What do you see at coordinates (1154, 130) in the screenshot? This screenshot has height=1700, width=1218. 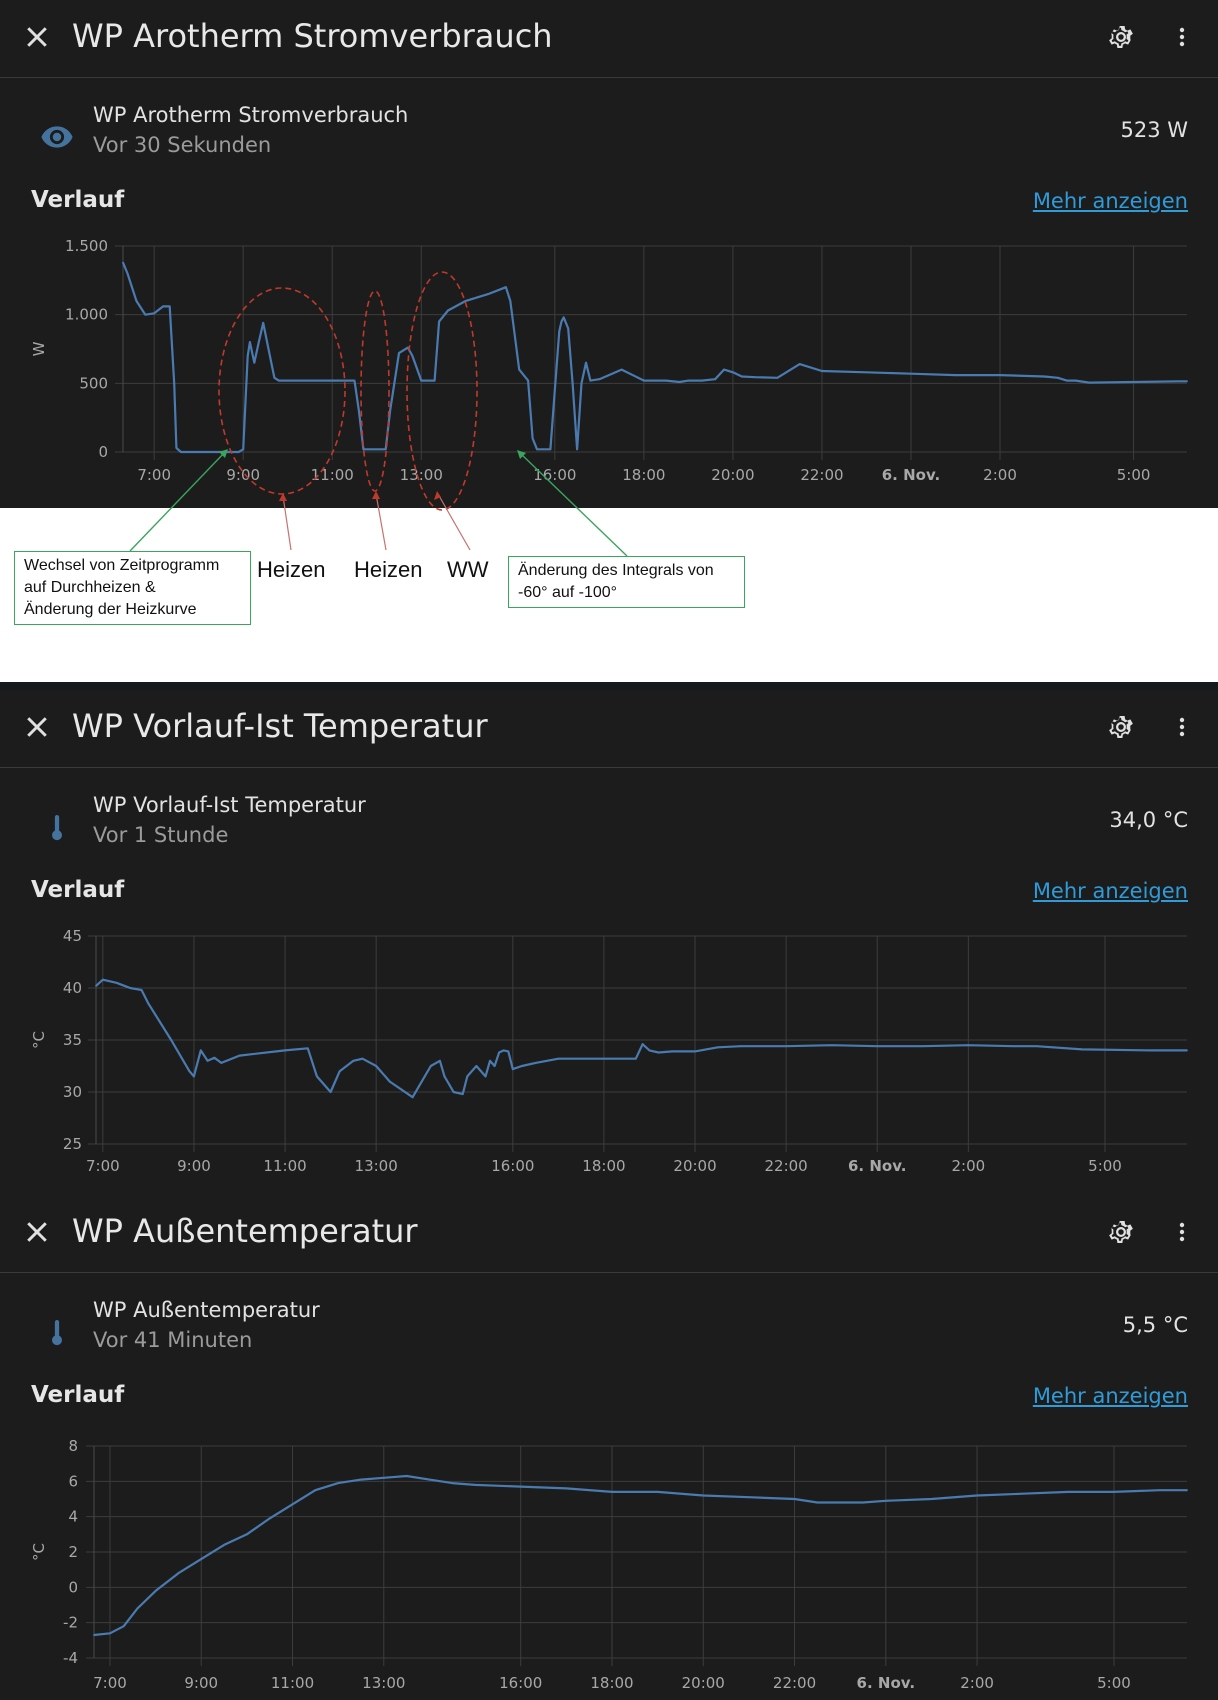 I see `entity-state-value: 523 W` at bounding box center [1154, 130].